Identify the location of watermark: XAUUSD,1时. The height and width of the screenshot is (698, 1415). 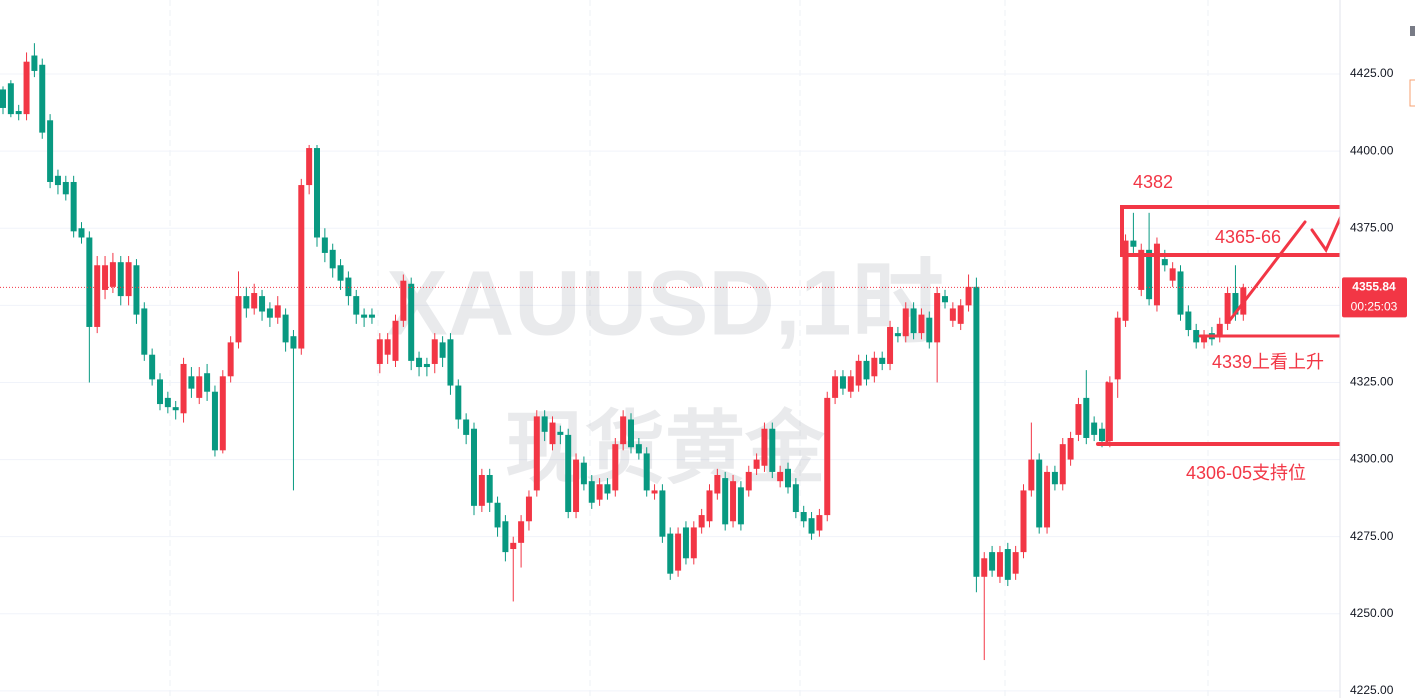
(664, 303).